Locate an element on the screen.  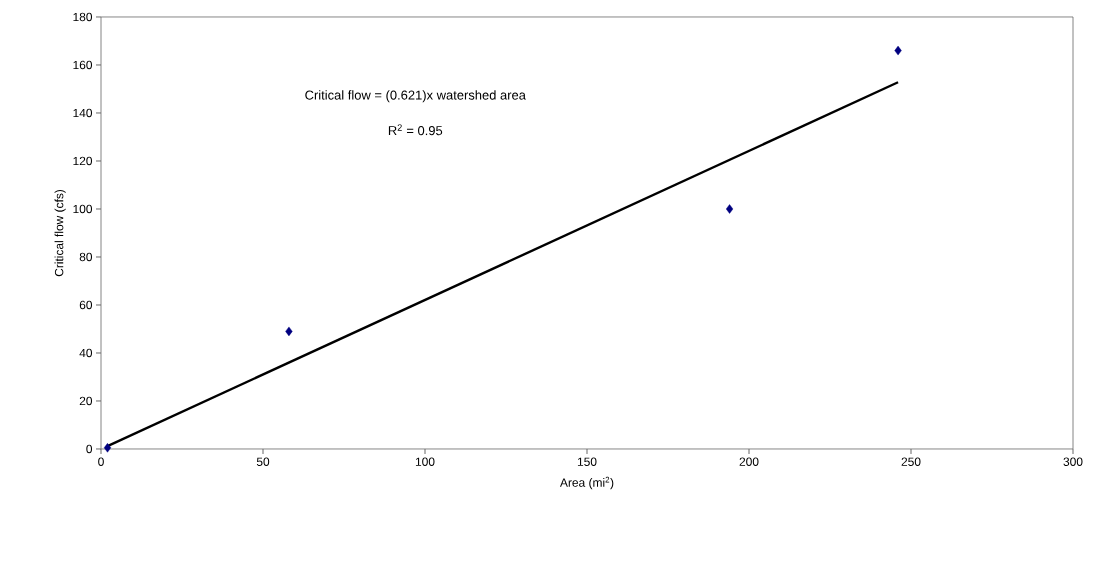
x-tick-label: 250 is located at coordinates (911, 461).